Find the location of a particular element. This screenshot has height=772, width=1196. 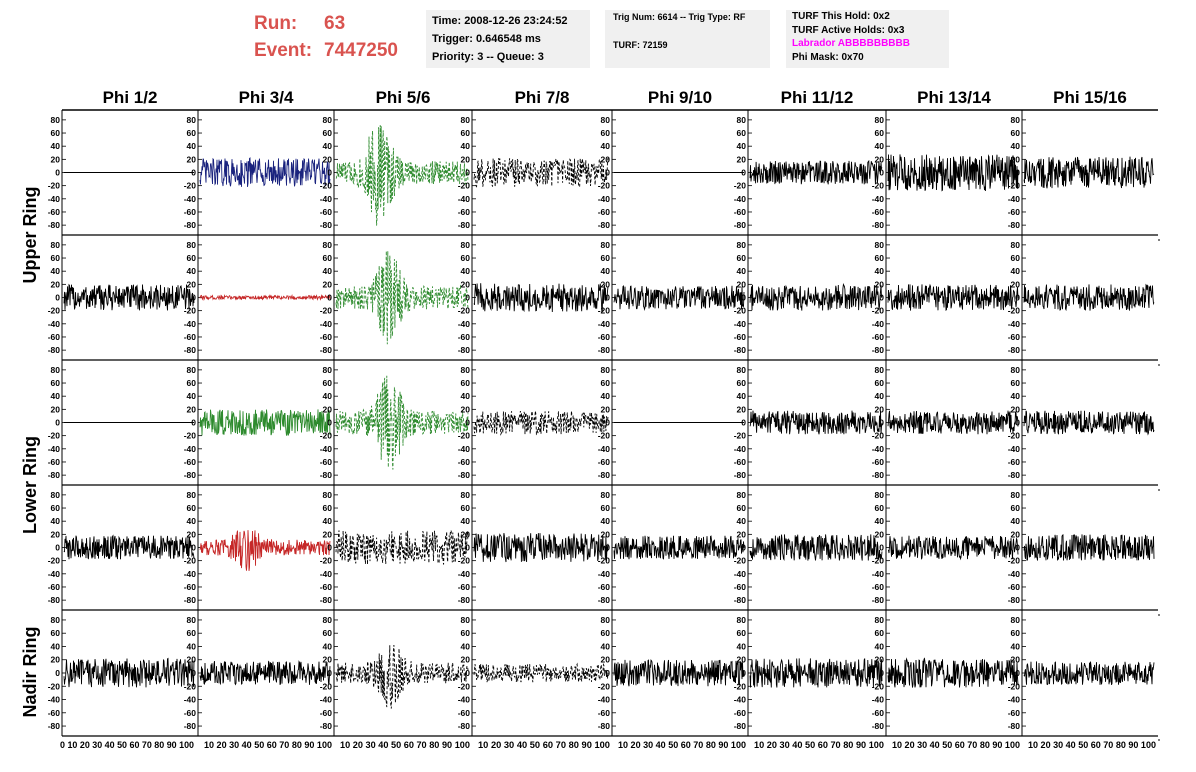

turf-active-holds-text: TURF Active Holds: 0x3 is located at coordinates (848, 30).